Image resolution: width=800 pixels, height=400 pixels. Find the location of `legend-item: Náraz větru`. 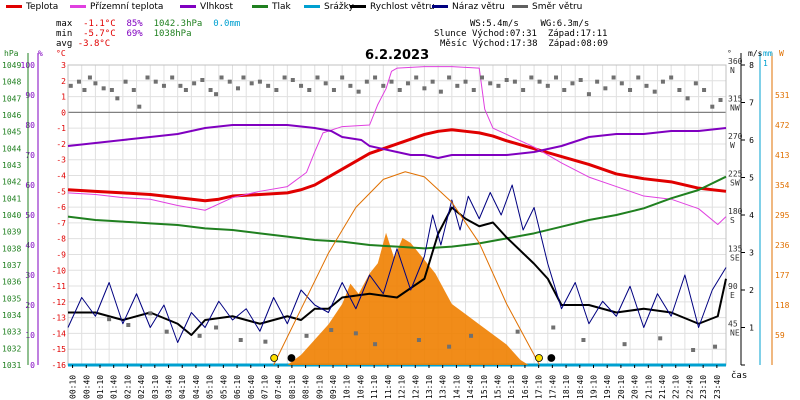

legend-item: Náraz větru is located at coordinates (468, 7).